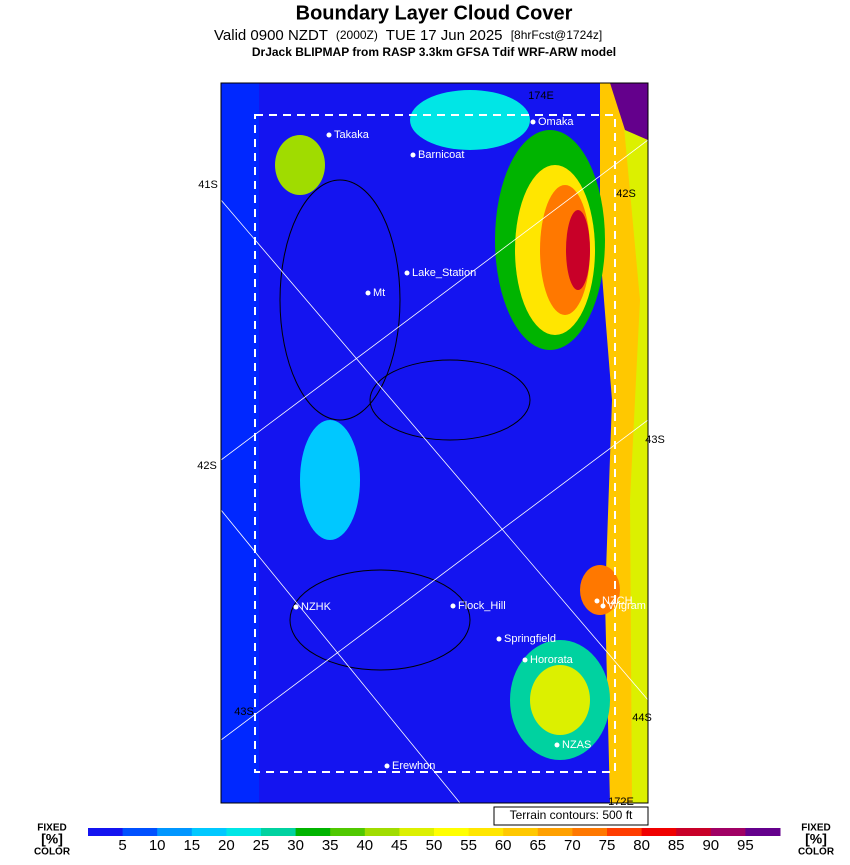 This screenshot has width=850, height=865. I want to click on sea, so click(240, 443).